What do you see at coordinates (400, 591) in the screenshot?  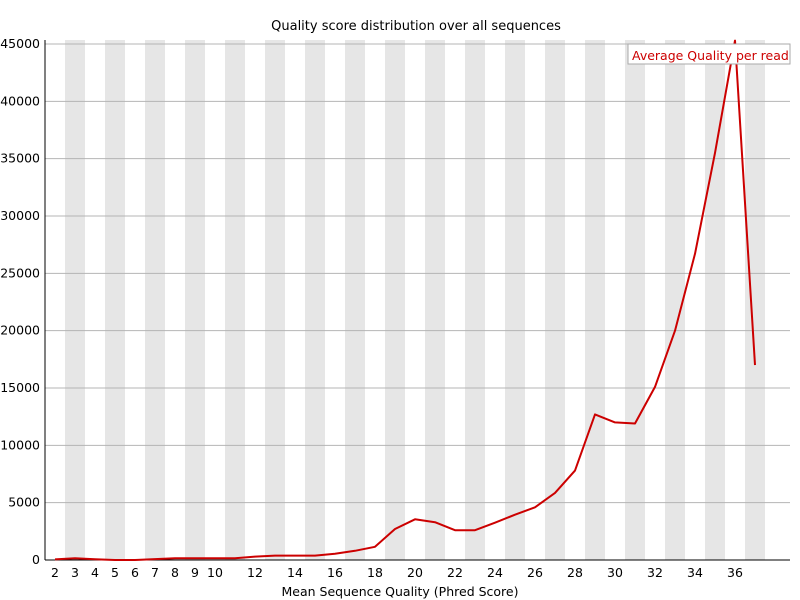 I see `x-axis-label: Mean Sequence Quality (Phred Score)` at bounding box center [400, 591].